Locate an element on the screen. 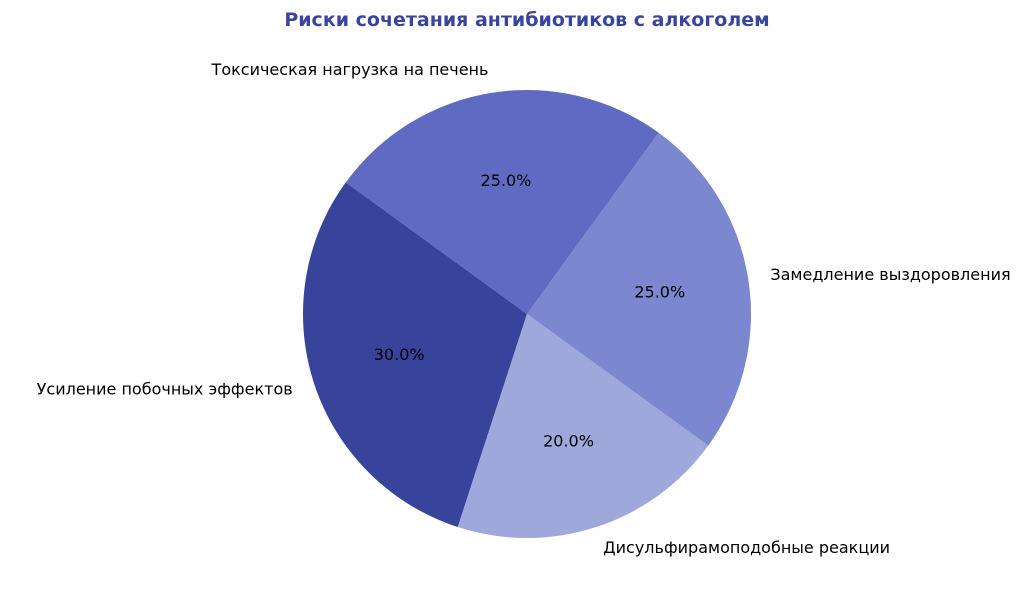  pie-value-label: 20.0% is located at coordinates (568, 440).